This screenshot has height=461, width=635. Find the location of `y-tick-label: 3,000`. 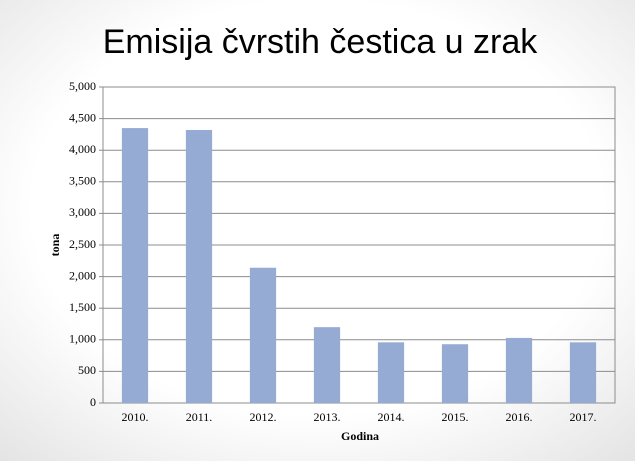

y-tick-label: 3,000 is located at coordinates (82, 212).